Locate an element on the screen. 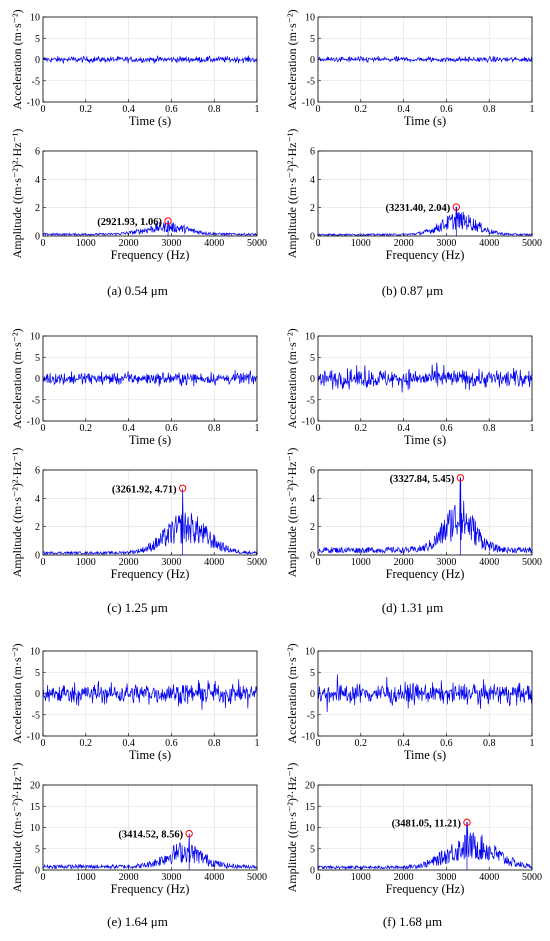 Image resolution: width=550 pixels, height=941 pixels. y-tick-label: 20 is located at coordinates (310, 786).